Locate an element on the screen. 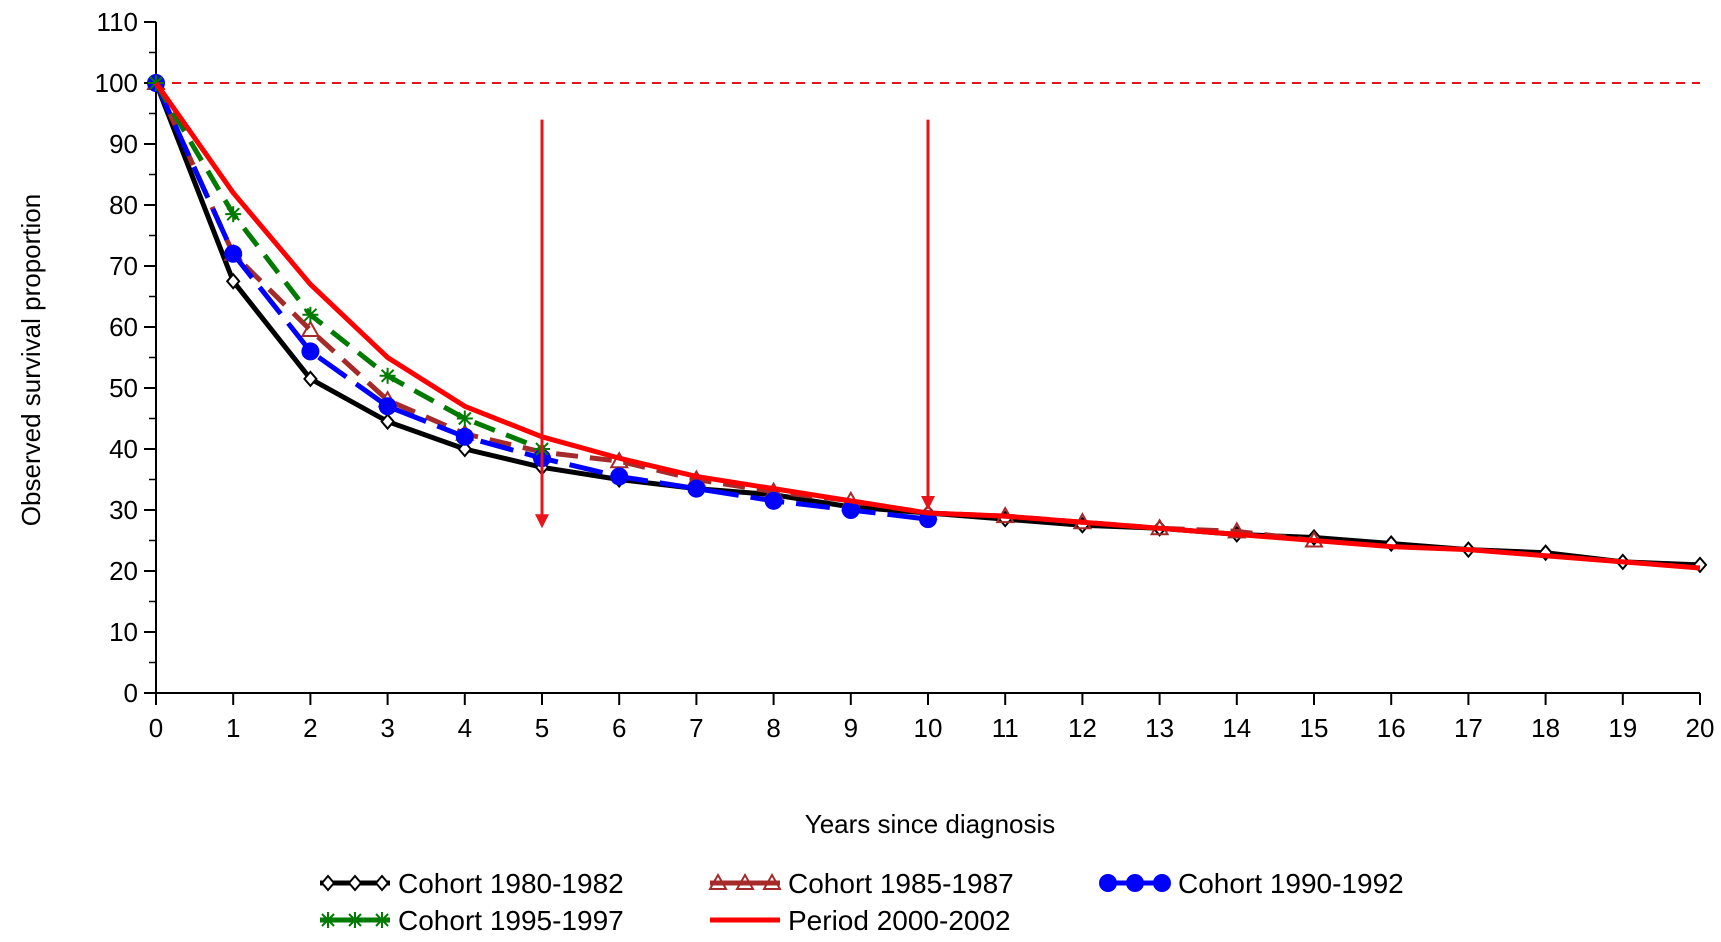 The width and height of the screenshot is (1721, 942). x-tick-label: 3 is located at coordinates (387, 728).